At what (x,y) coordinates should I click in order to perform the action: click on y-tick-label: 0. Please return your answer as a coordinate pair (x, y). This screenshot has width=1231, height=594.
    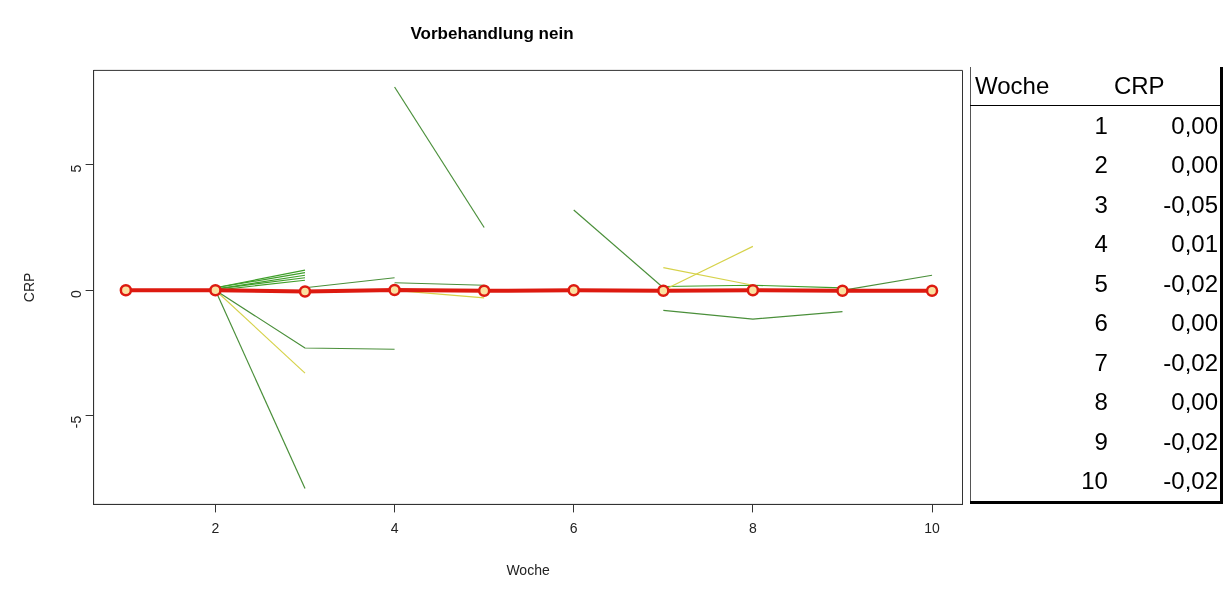
    Looking at the image, I should click on (76, 294).